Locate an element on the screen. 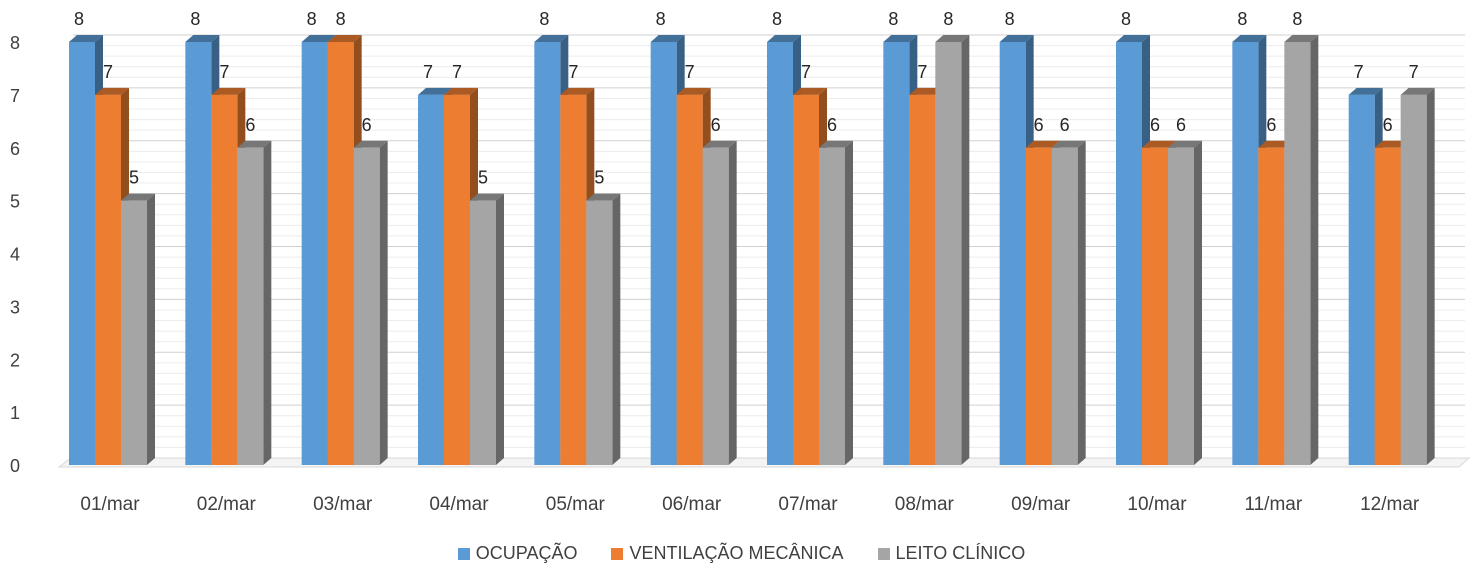 Image resolution: width=1483 pixels, height=571 pixels. y-tick-label: 2 is located at coordinates (15, 360).